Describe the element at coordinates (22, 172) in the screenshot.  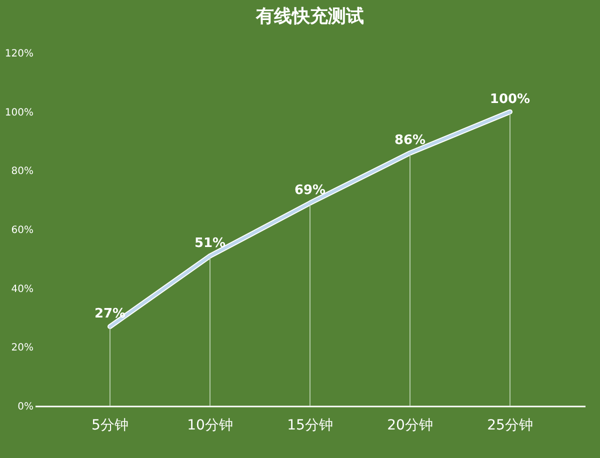
I see `y-tick-label: 80%` at that location.